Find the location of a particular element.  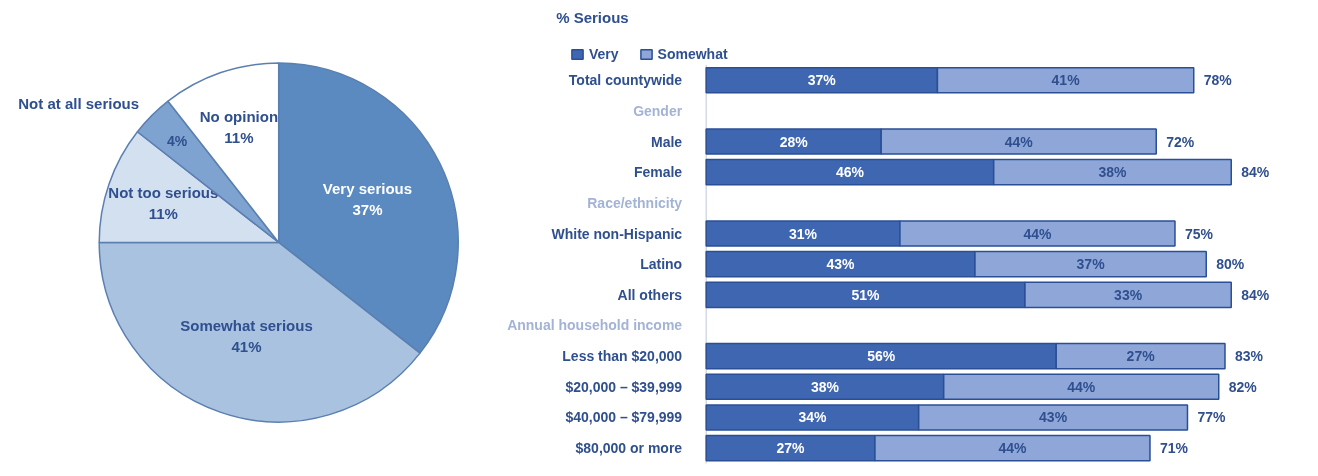

slice-label: Very serious is located at coordinates (367, 189).